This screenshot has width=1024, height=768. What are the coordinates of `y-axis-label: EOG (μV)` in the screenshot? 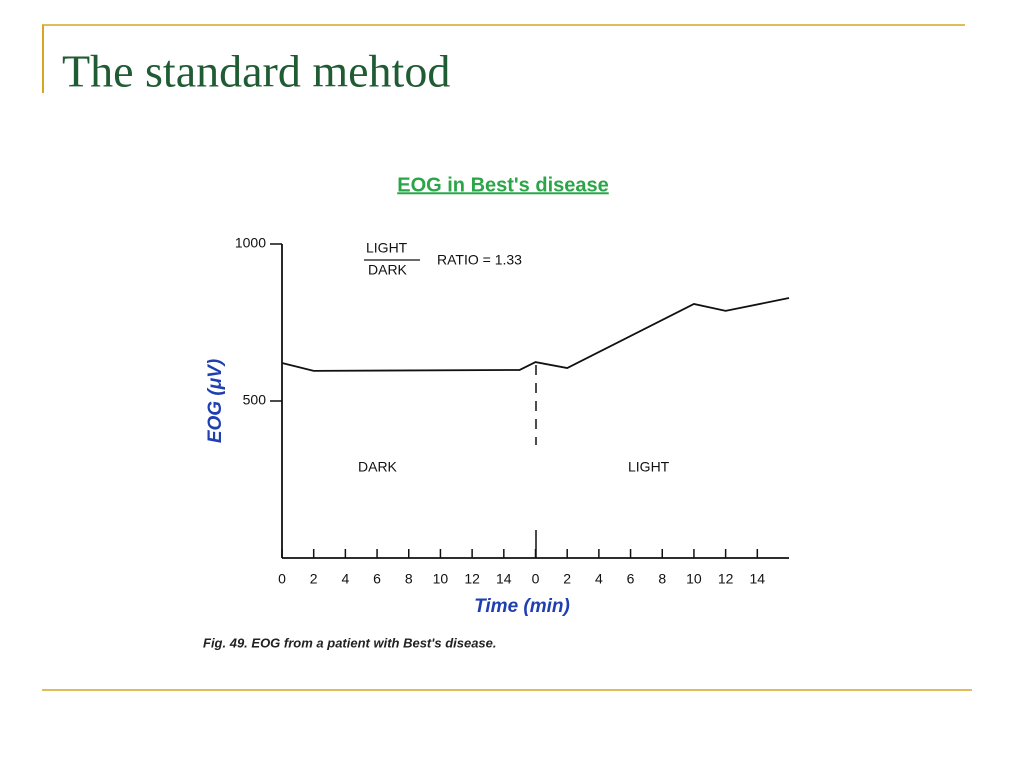 It's located at (215, 401).